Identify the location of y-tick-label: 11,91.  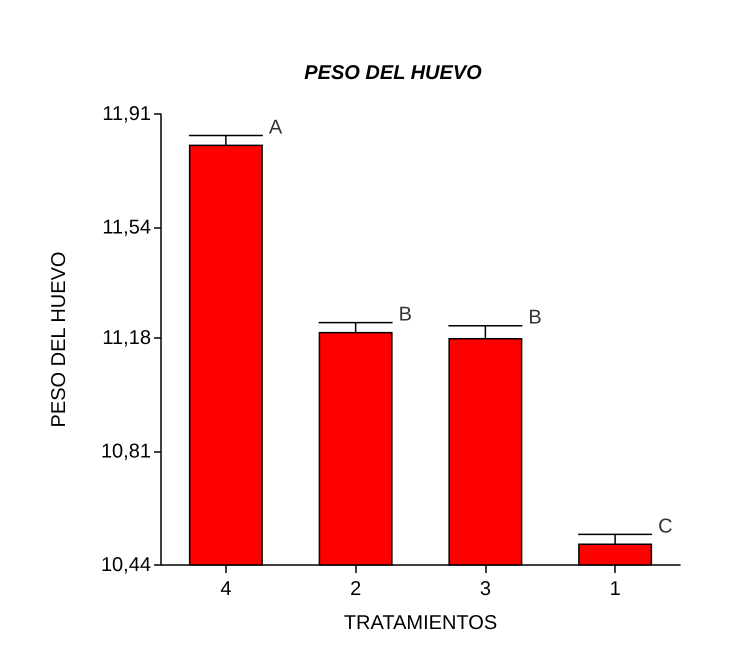
(126, 114).